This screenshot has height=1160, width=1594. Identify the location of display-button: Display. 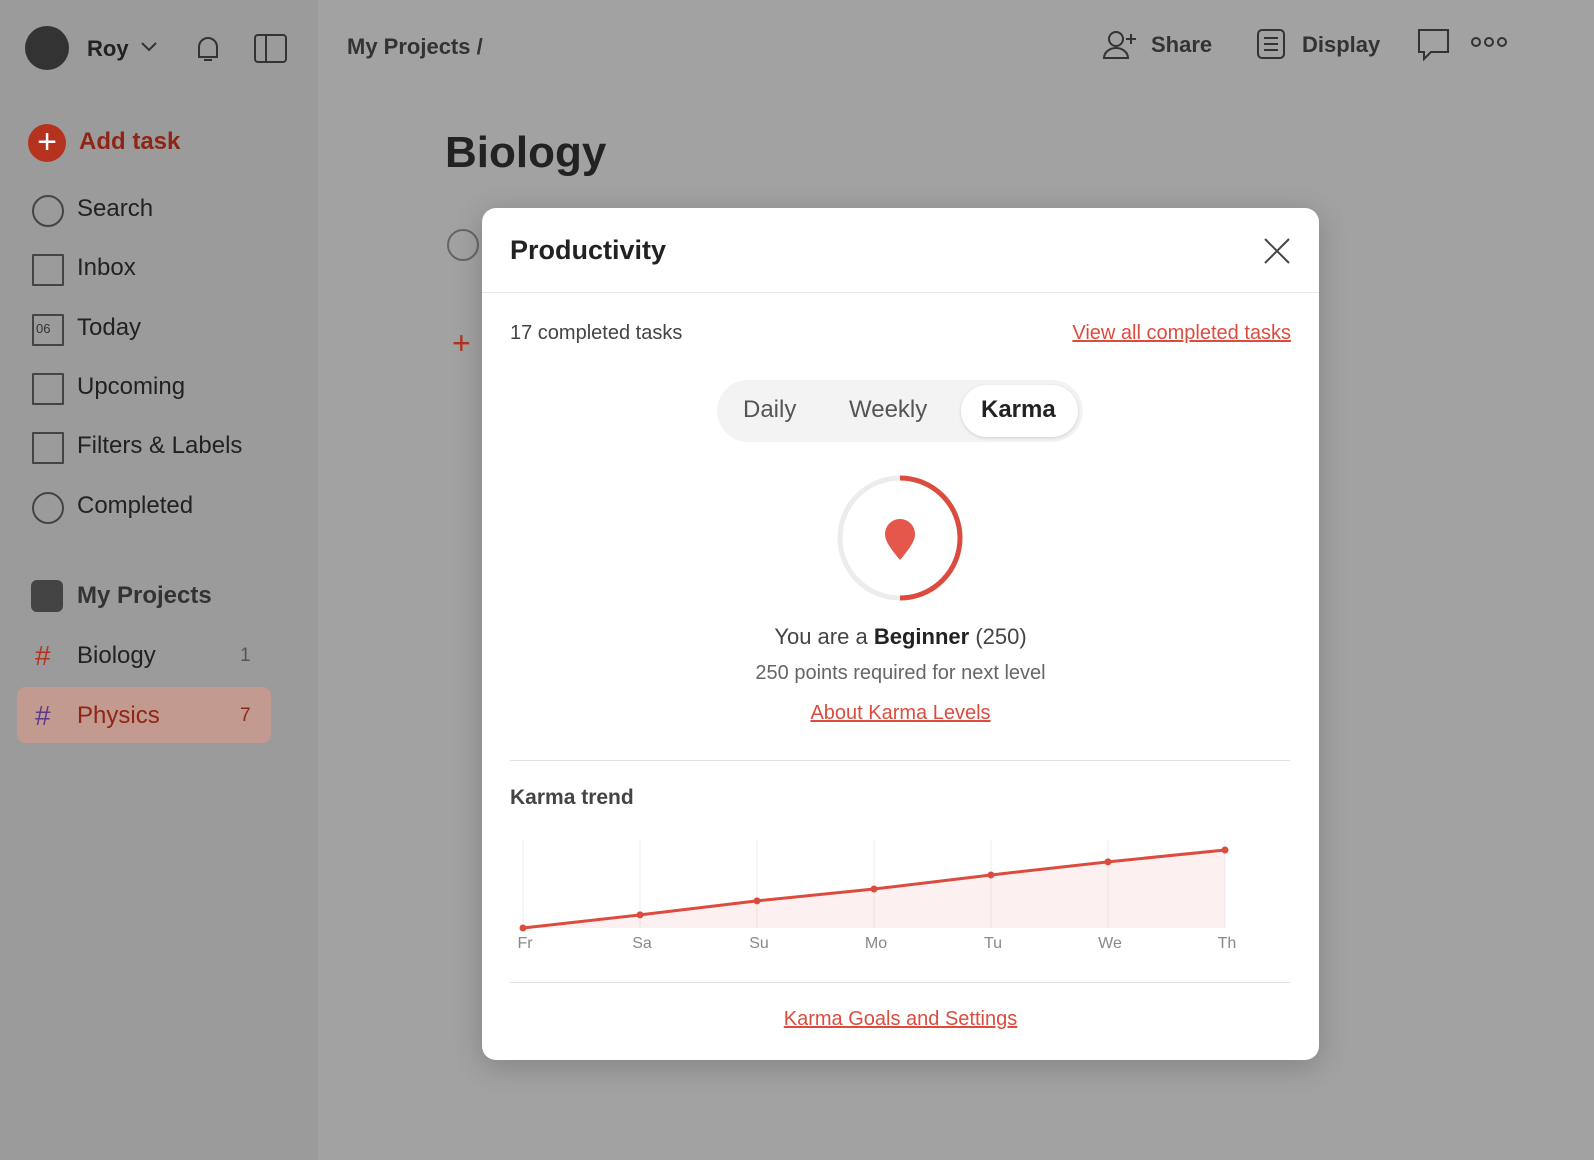
(1341, 44).